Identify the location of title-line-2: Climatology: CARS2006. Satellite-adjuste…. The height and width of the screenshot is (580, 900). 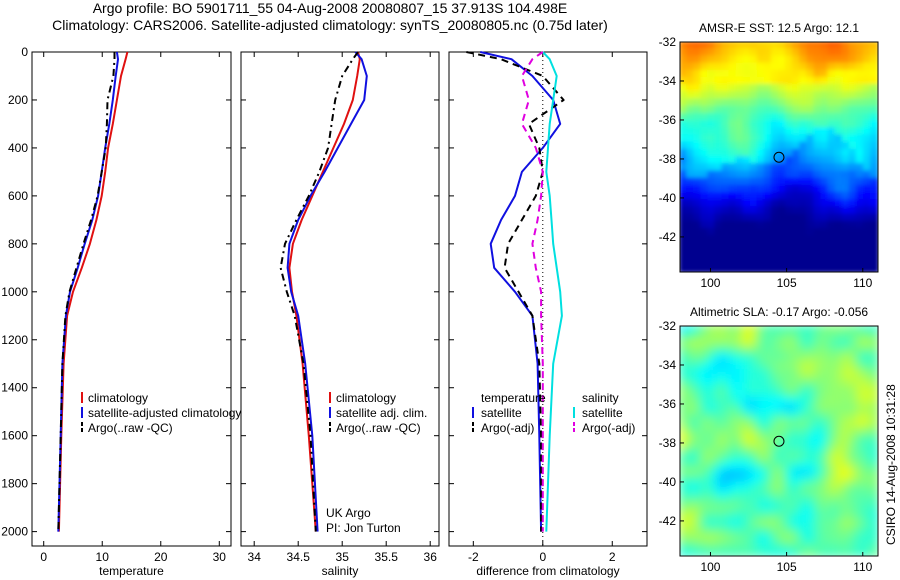
(330, 25).